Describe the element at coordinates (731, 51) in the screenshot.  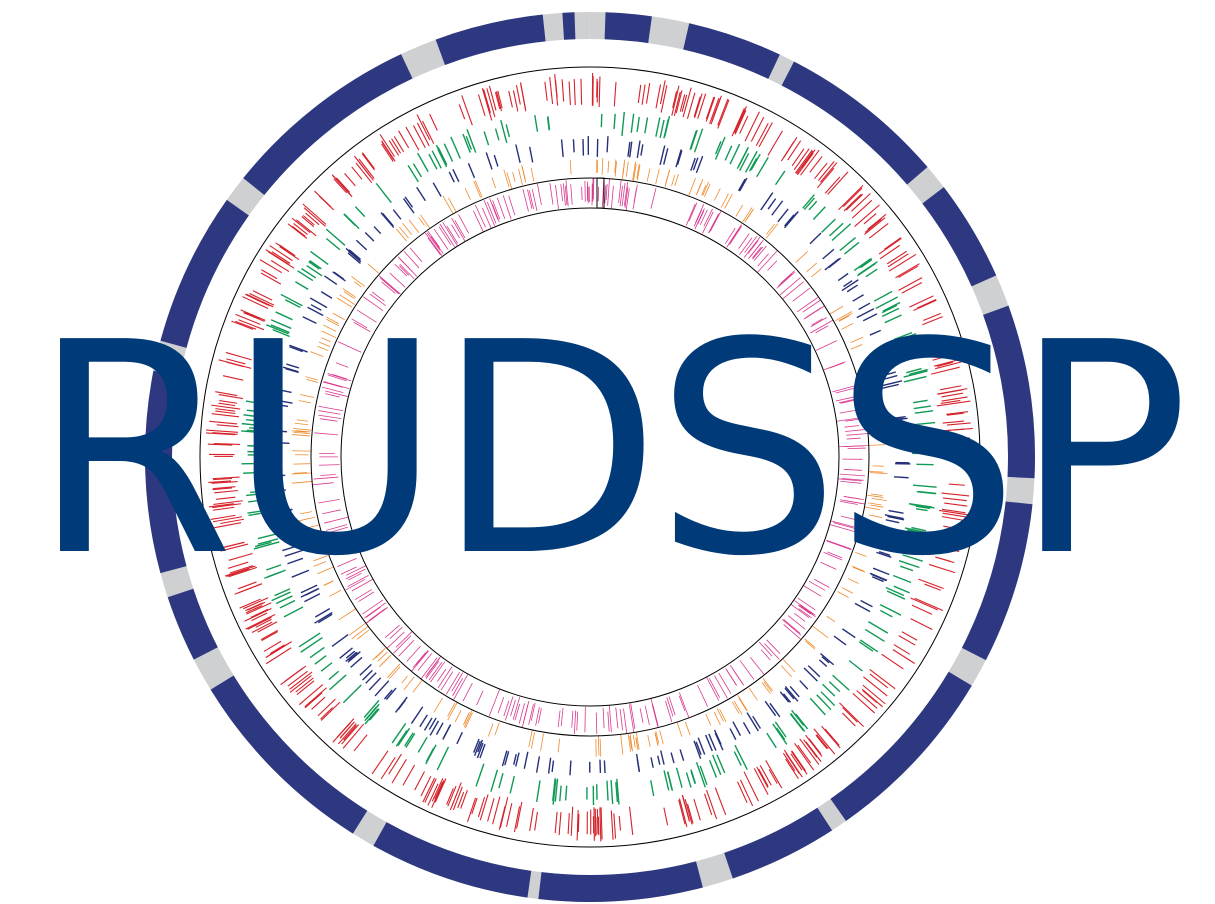
I see `outer-ring-block` at that location.